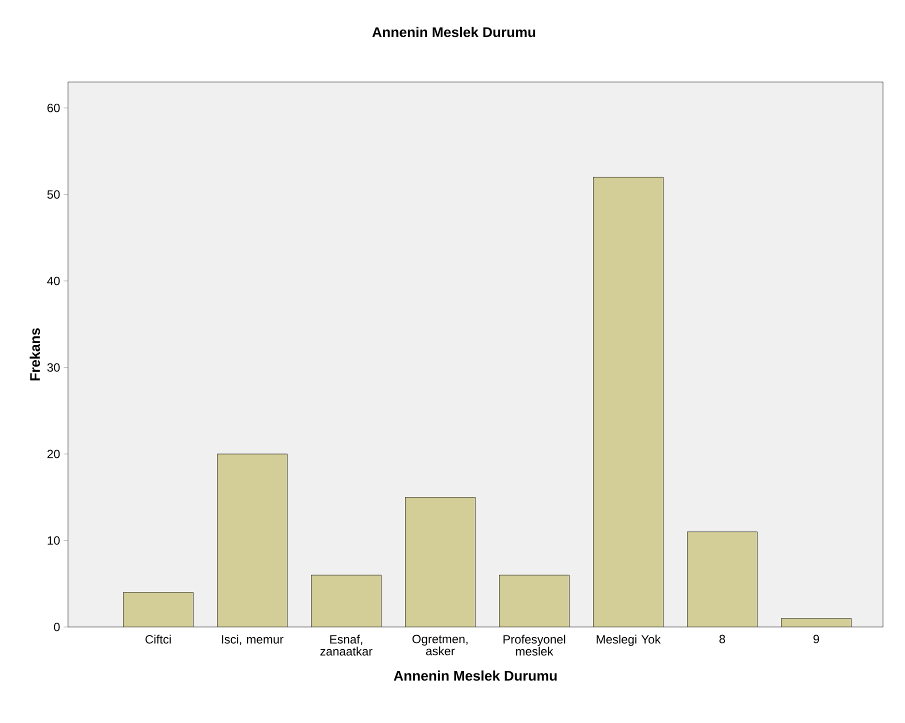  What do you see at coordinates (53, 454) in the screenshot?
I see `y-tick-label: 20` at bounding box center [53, 454].